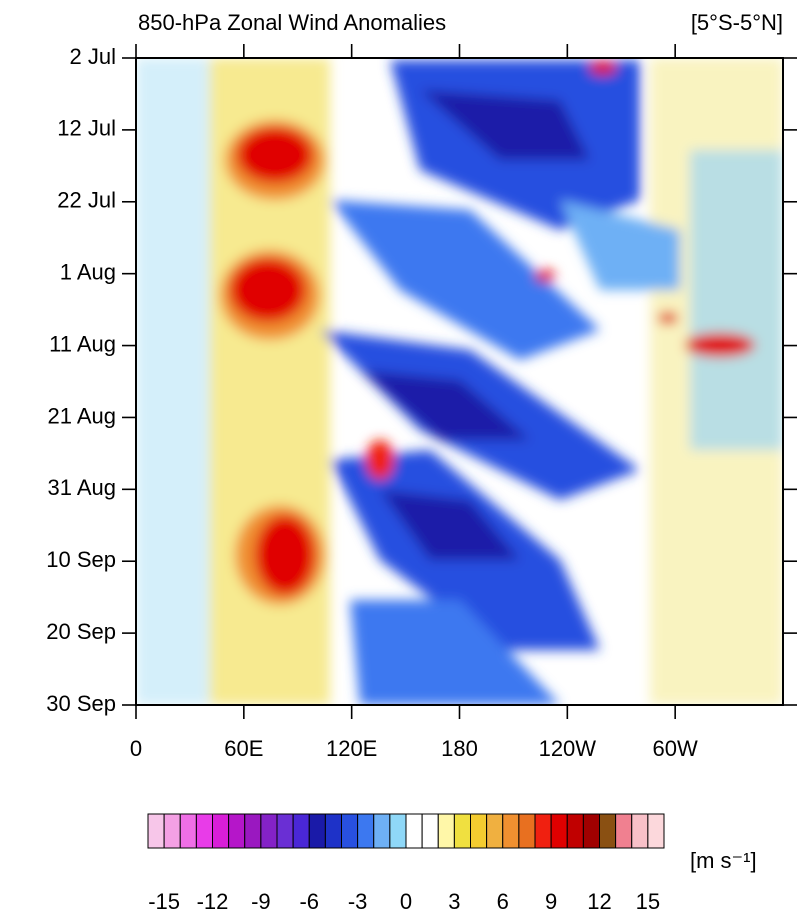 This screenshot has height=922, width=808. Describe the element at coordinates (86, 200) in the screenshot. I see `y-tick-label: 22 Jul` at that location.